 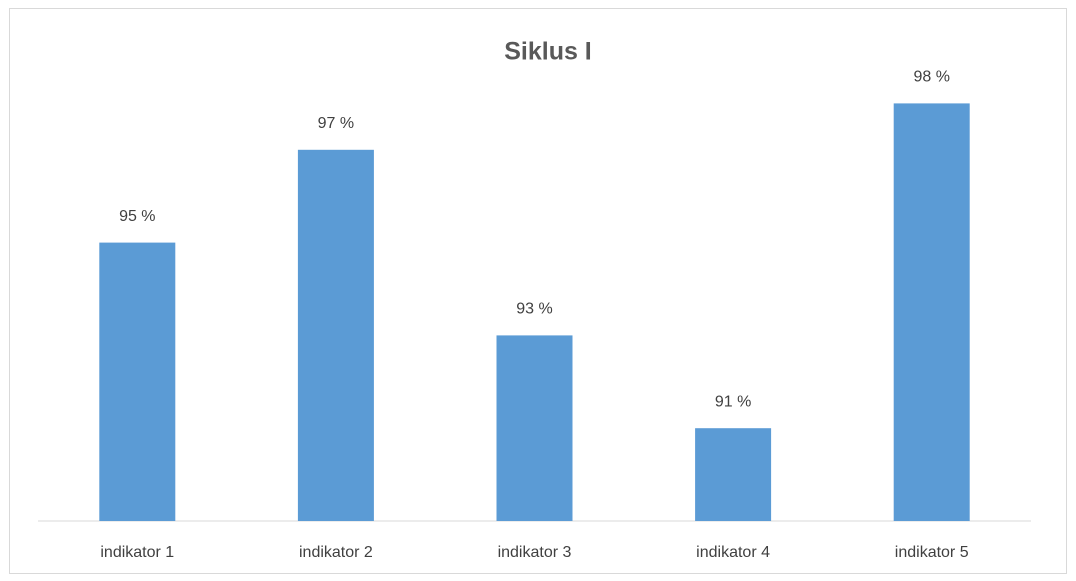 What do you see at coordinates (548, 52) in the screenshot?
I see `chart-title: Siklus I` at bounding box center [548, 52].